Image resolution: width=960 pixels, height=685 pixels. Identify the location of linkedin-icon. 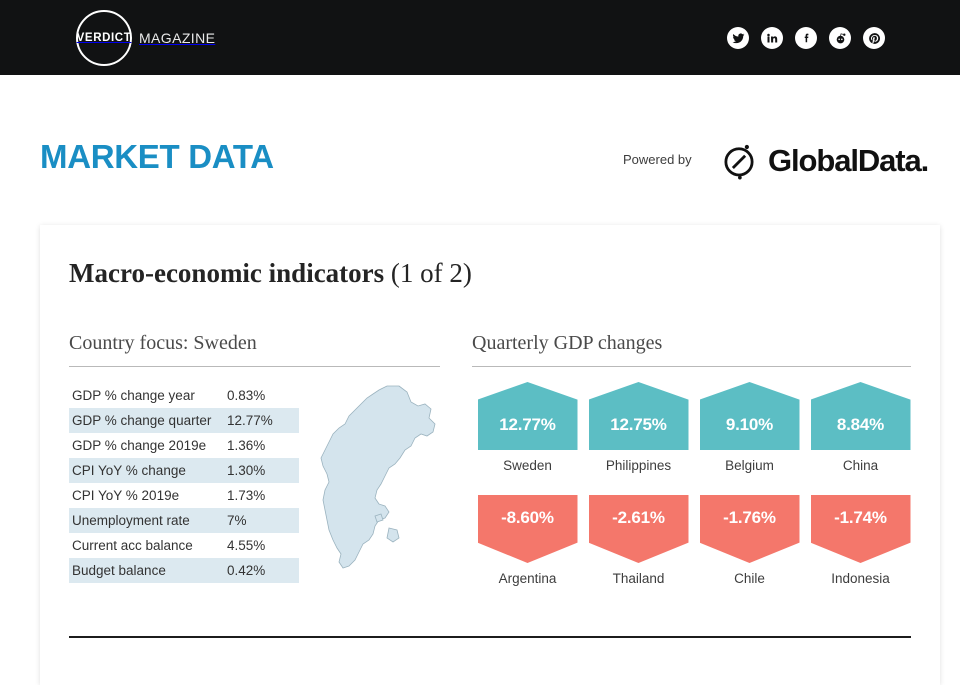
(772, 38).